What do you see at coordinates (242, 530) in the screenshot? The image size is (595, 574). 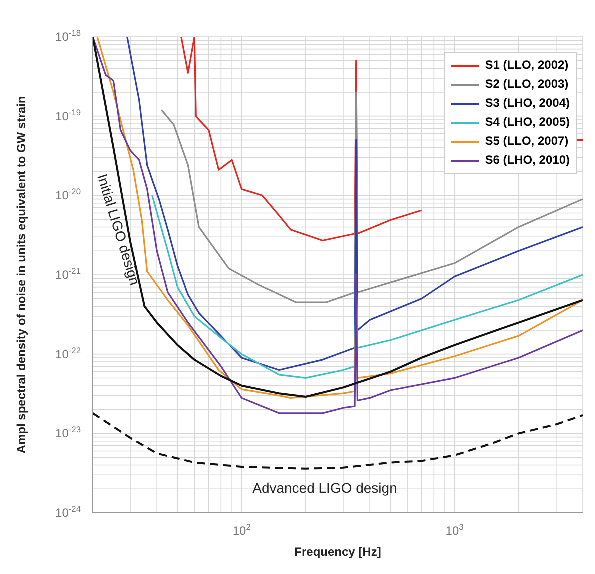 I see `x-tick-label: 10$^{2}$` at bounding box center [242, 530].